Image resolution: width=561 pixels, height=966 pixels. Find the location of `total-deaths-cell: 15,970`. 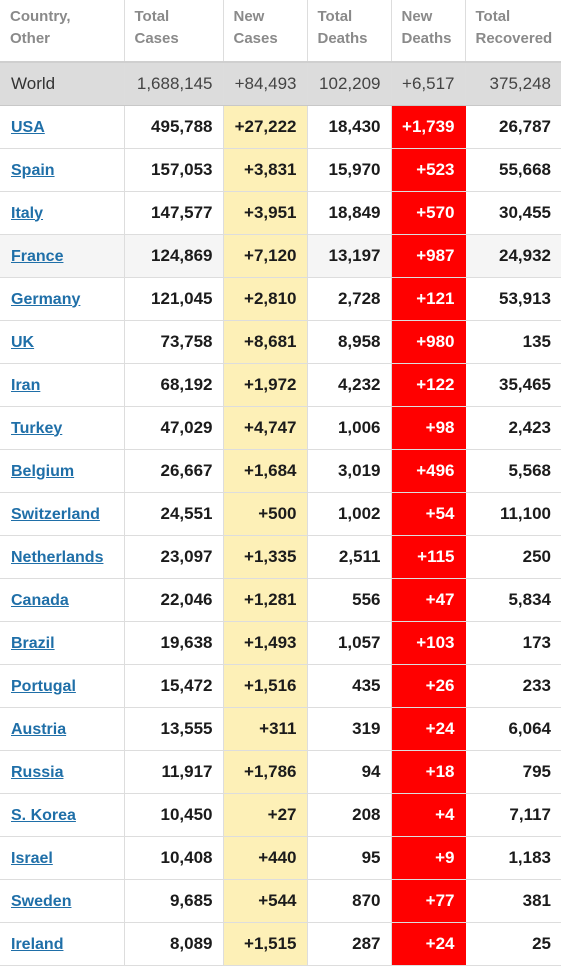

total-deaths-cell: 15,970 is located at coordinates (349, 170).